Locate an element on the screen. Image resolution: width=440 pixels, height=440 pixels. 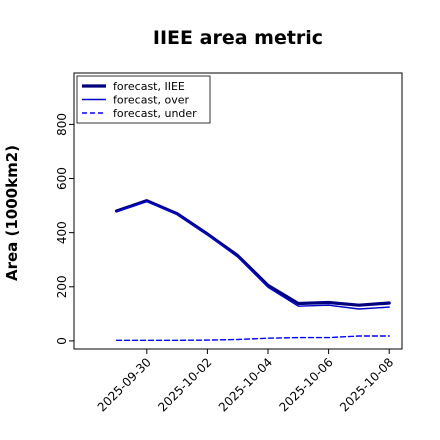
x-tick-label: 2025-10-04 is located at coordinates (245, 384).